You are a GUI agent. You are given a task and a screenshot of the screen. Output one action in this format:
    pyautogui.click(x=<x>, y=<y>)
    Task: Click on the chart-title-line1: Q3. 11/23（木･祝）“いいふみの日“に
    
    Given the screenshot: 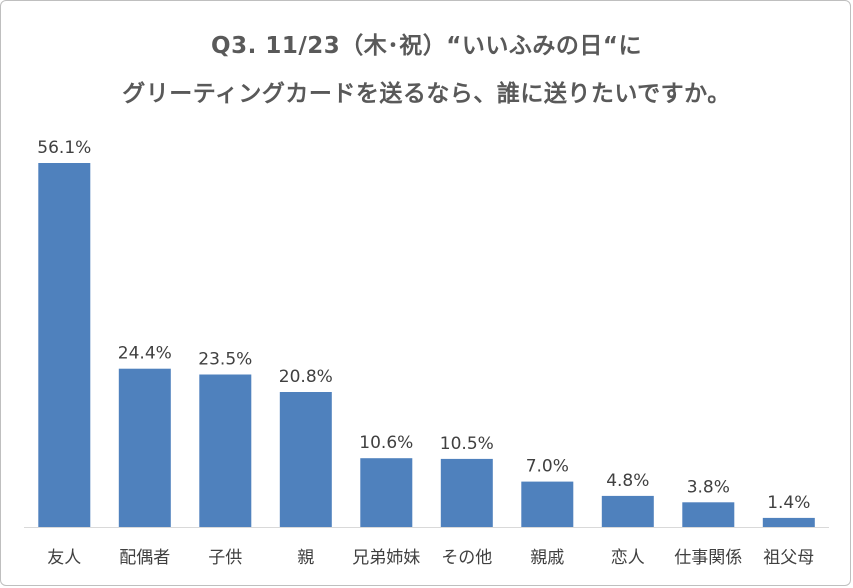 What is the action you would take?
    pyautogui.click(x=426, y=46)
    